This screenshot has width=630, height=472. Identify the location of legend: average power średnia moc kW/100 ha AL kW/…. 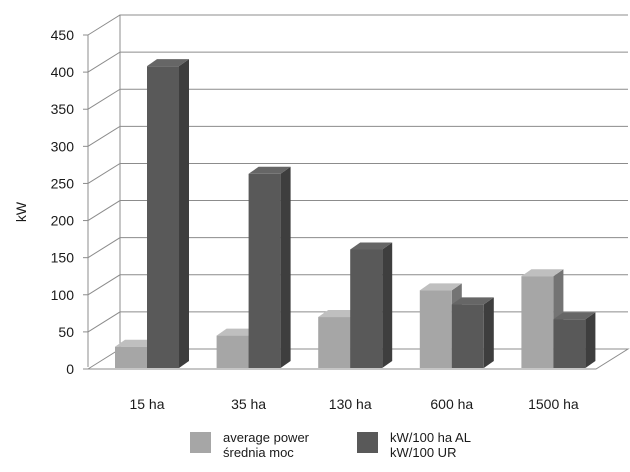
(370, 450).